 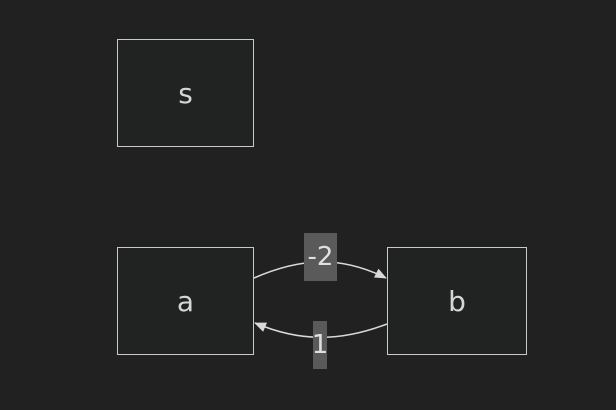 I want to click on node-b-label: b, so click(x=457, y=301).